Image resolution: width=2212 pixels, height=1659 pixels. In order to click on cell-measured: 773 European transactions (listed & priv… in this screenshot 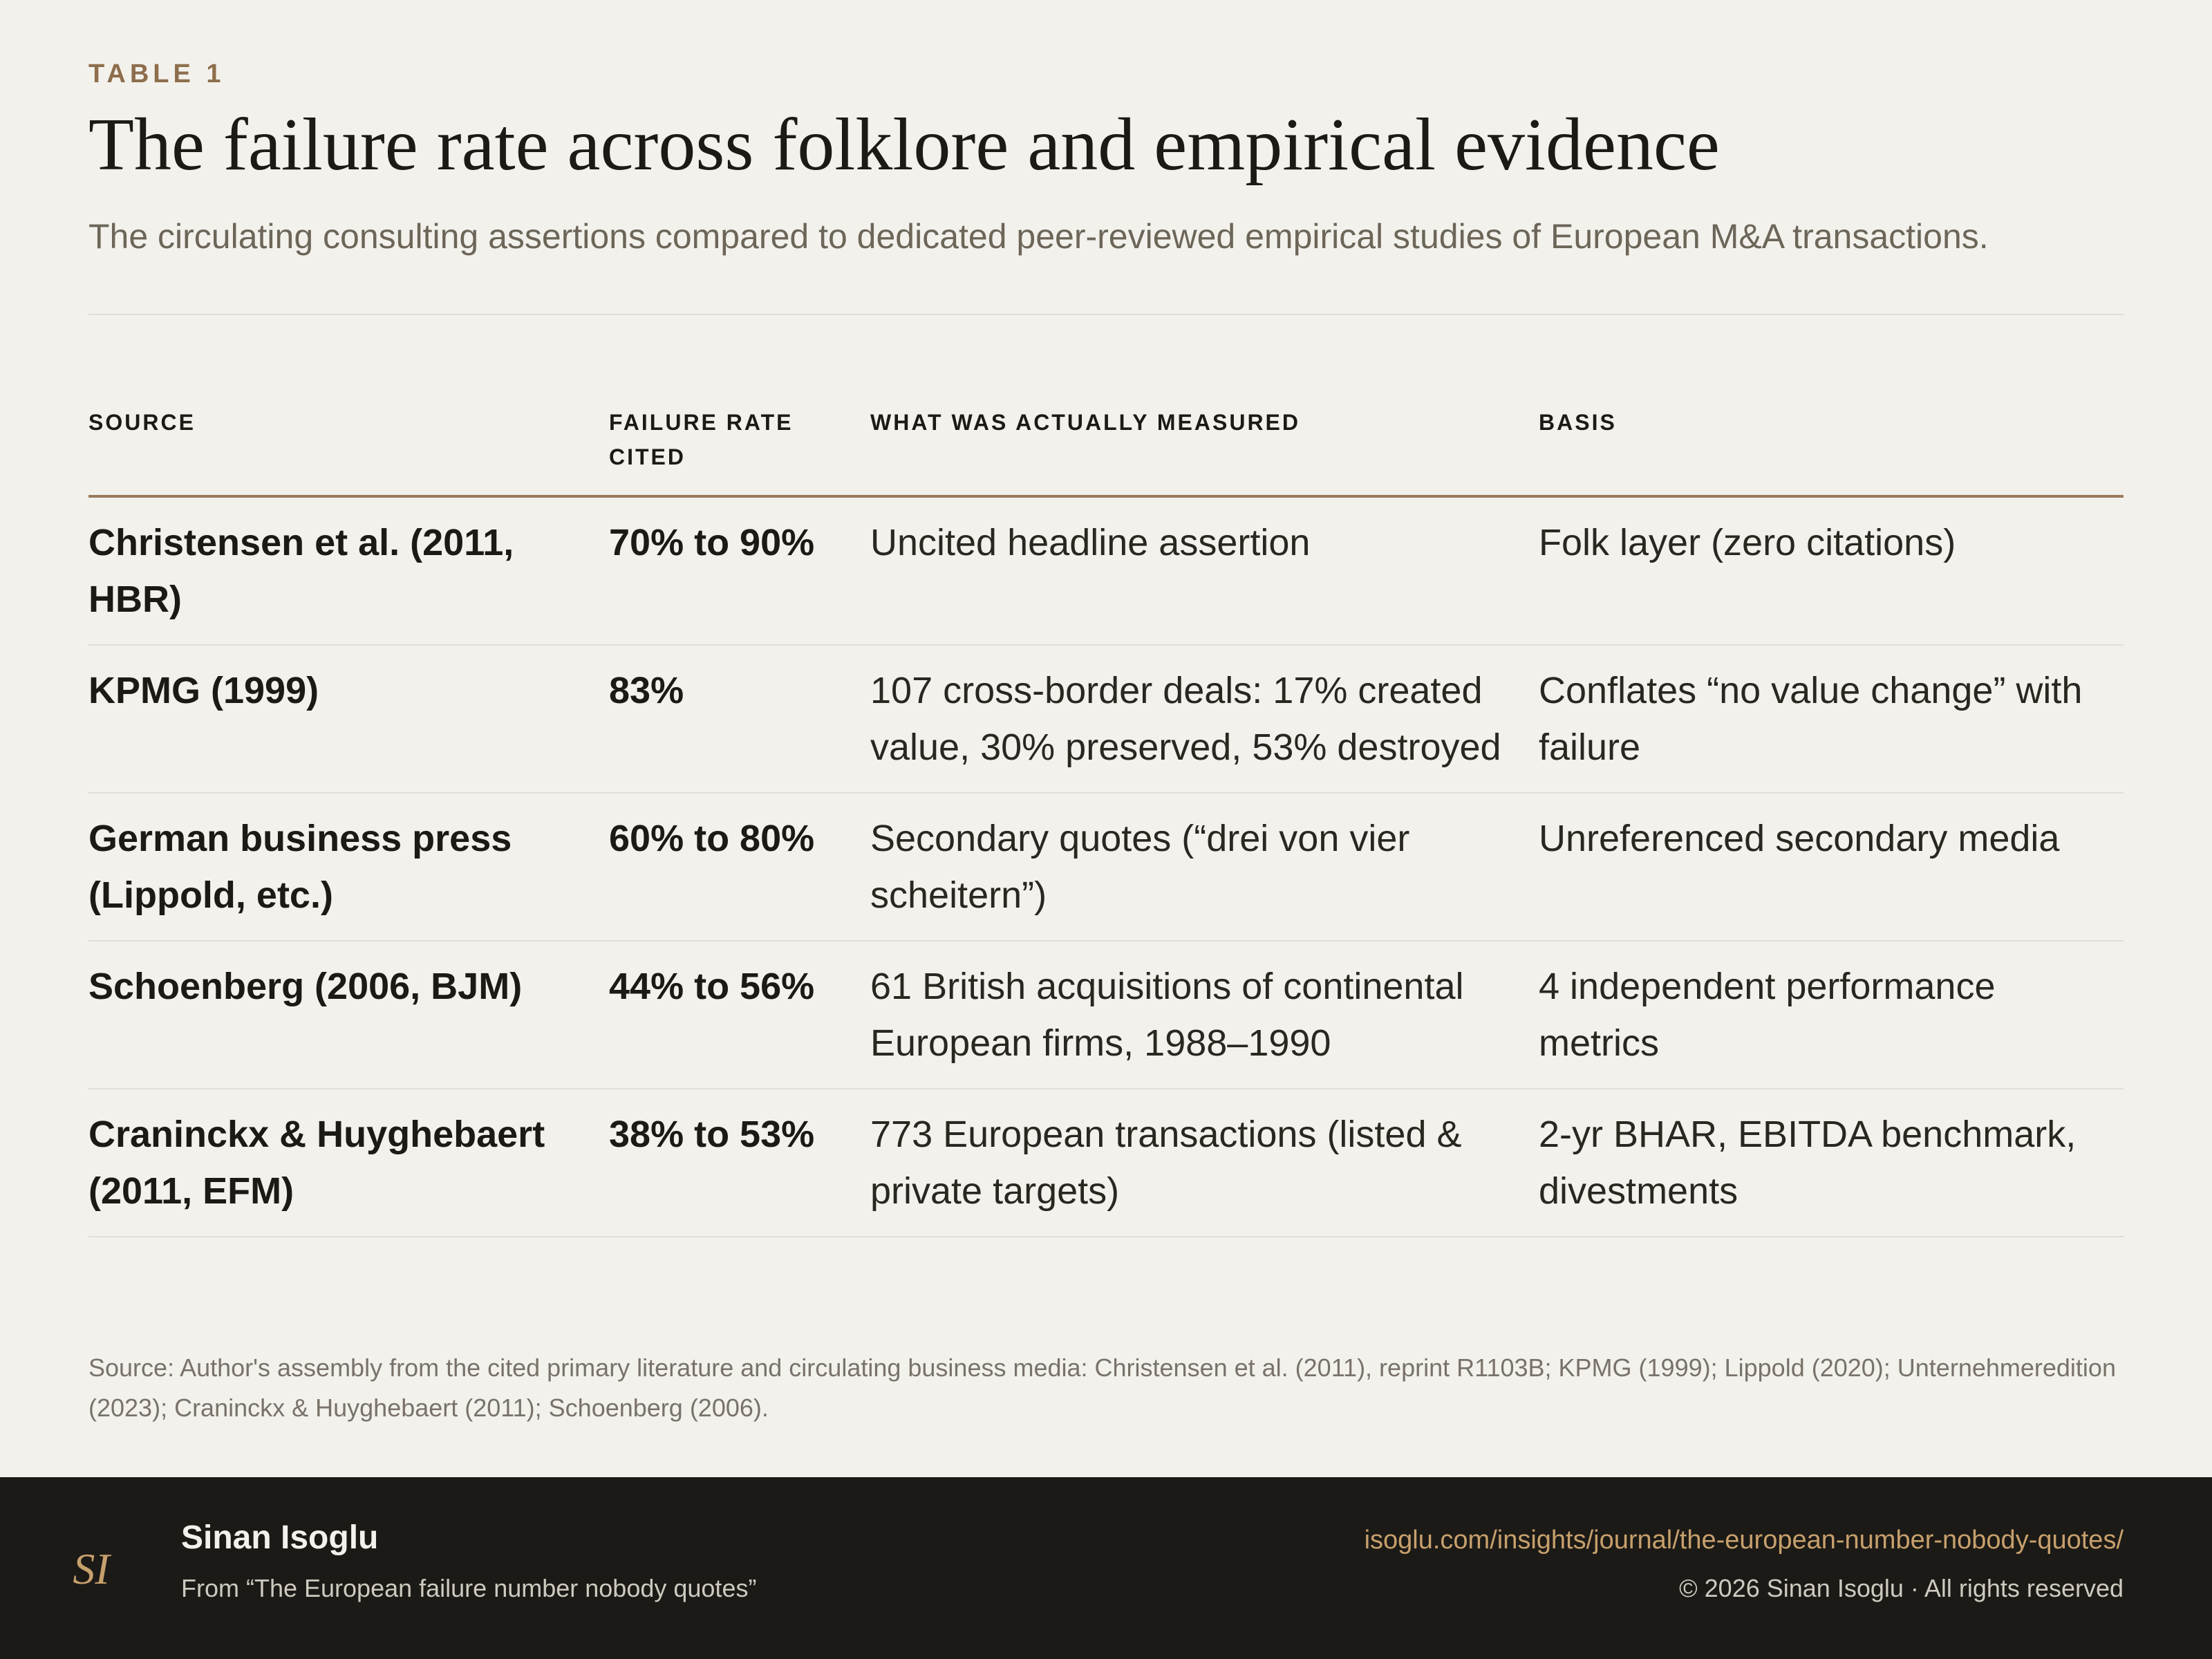, I will do `click(1204, 1163)`.